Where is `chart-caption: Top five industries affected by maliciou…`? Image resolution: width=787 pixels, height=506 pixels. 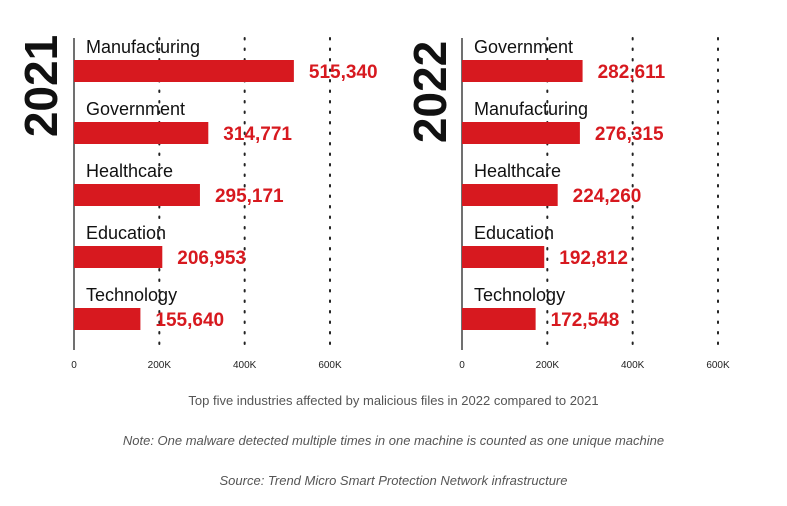 chart-caption: Top five industries affected by maliciou… is located at coordinates (393, 400).